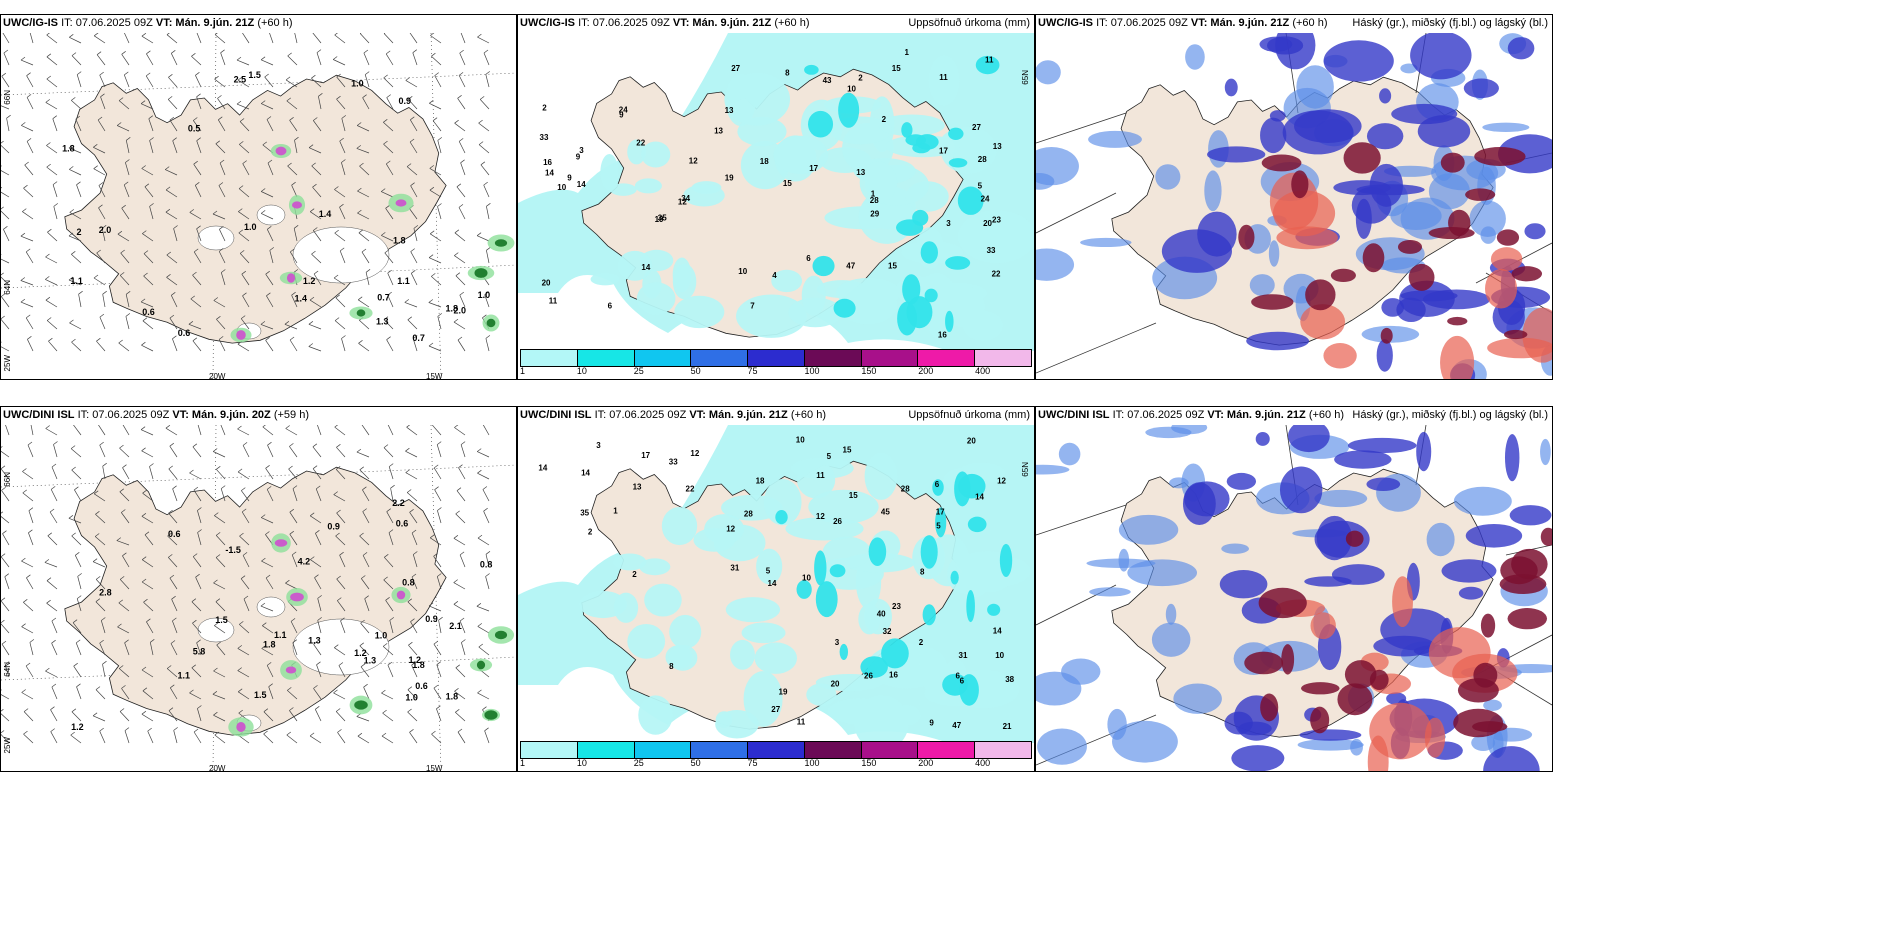  Describe the element at coordinates (787, 72) in the screenshot. I see `precip-value-label: 8` at that location.